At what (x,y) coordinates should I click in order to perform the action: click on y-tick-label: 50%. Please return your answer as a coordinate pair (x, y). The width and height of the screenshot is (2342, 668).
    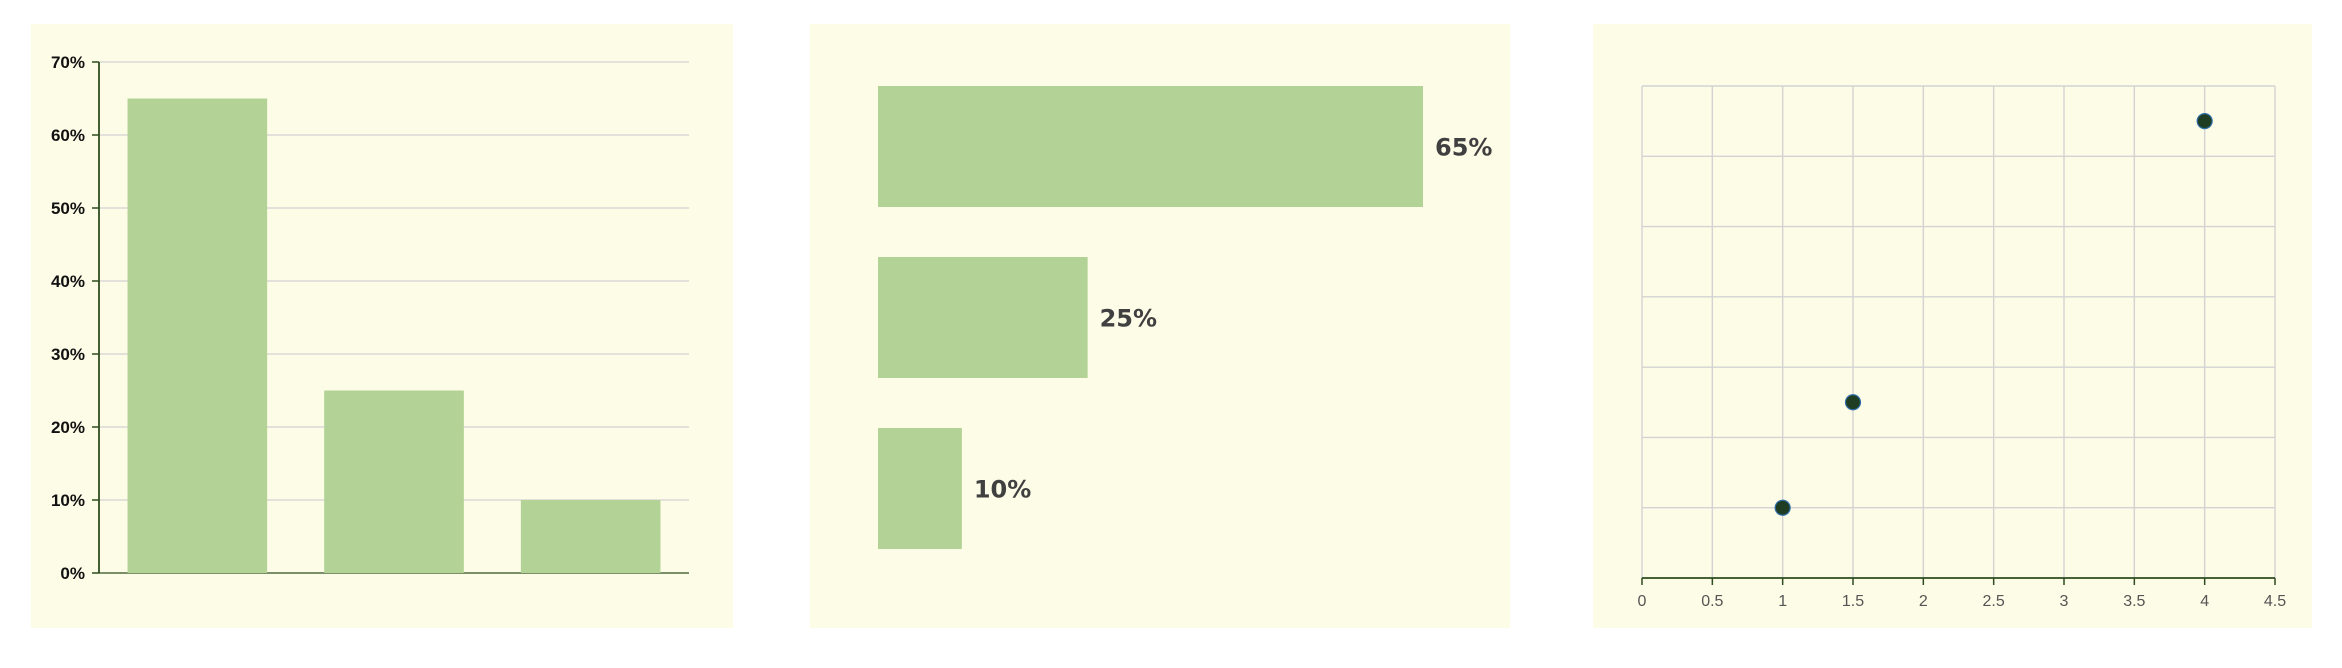
    Looking at the image, I should click on (68, 208).